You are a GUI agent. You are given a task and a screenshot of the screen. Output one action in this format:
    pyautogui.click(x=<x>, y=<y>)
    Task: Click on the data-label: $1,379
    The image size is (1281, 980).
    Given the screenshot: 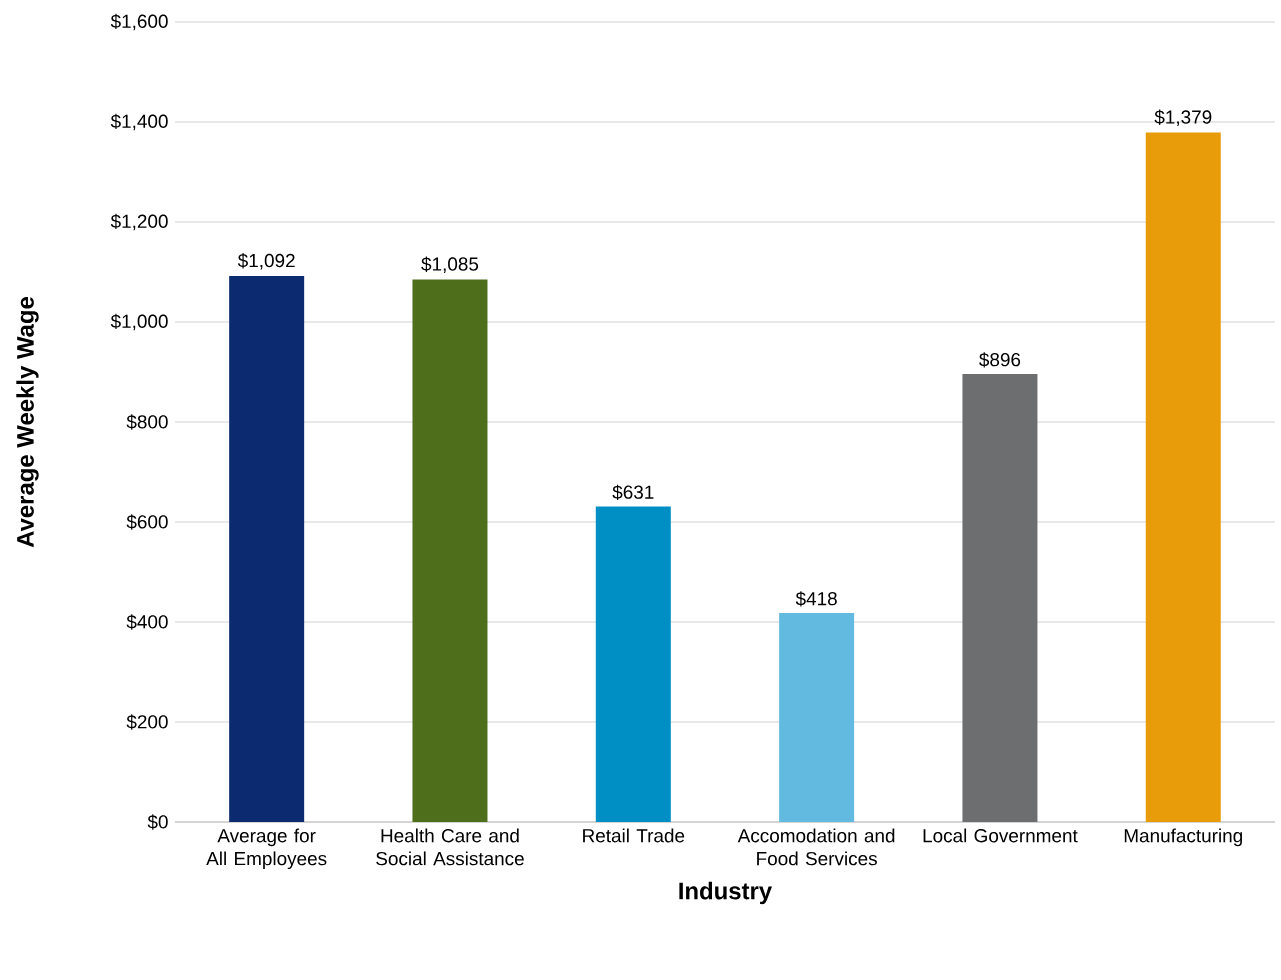 What is the action you would take?
    pyautogui.click(x=1183, y=117)
    